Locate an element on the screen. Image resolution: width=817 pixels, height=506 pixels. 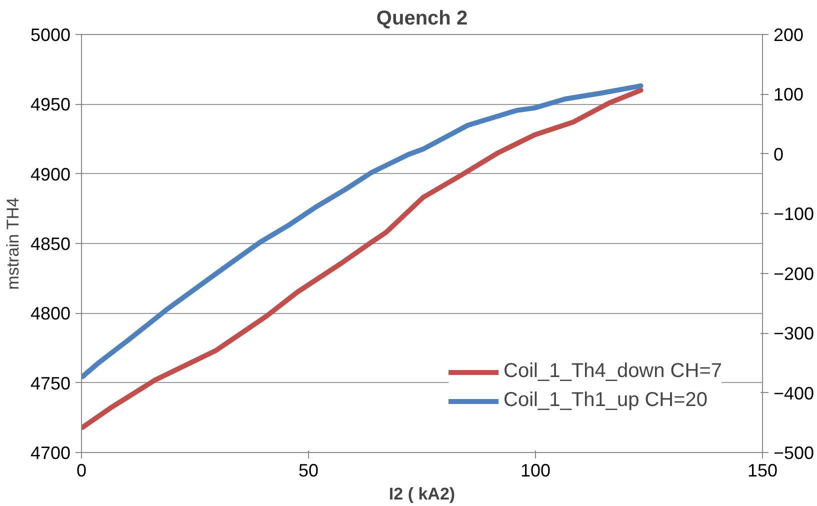
chart-title: Quench 2 is located at coordinates (422, 19).